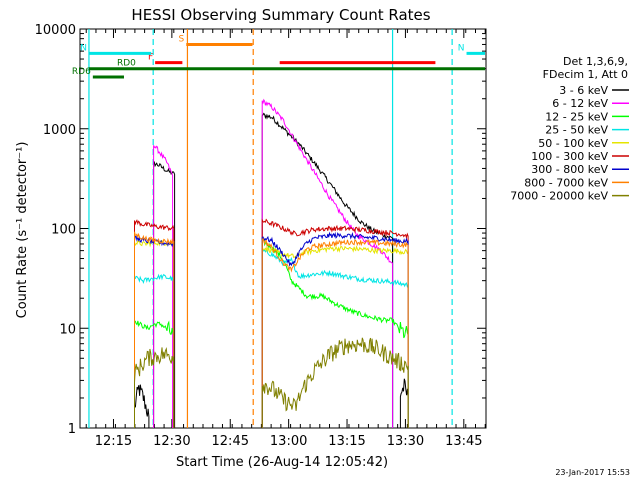 The height and width of the screenshot is (480, 640). What do you see at coordinates (67, 329) in the screenshot?
I see `y-tick-label: 10` at bounding box center [67, 329].